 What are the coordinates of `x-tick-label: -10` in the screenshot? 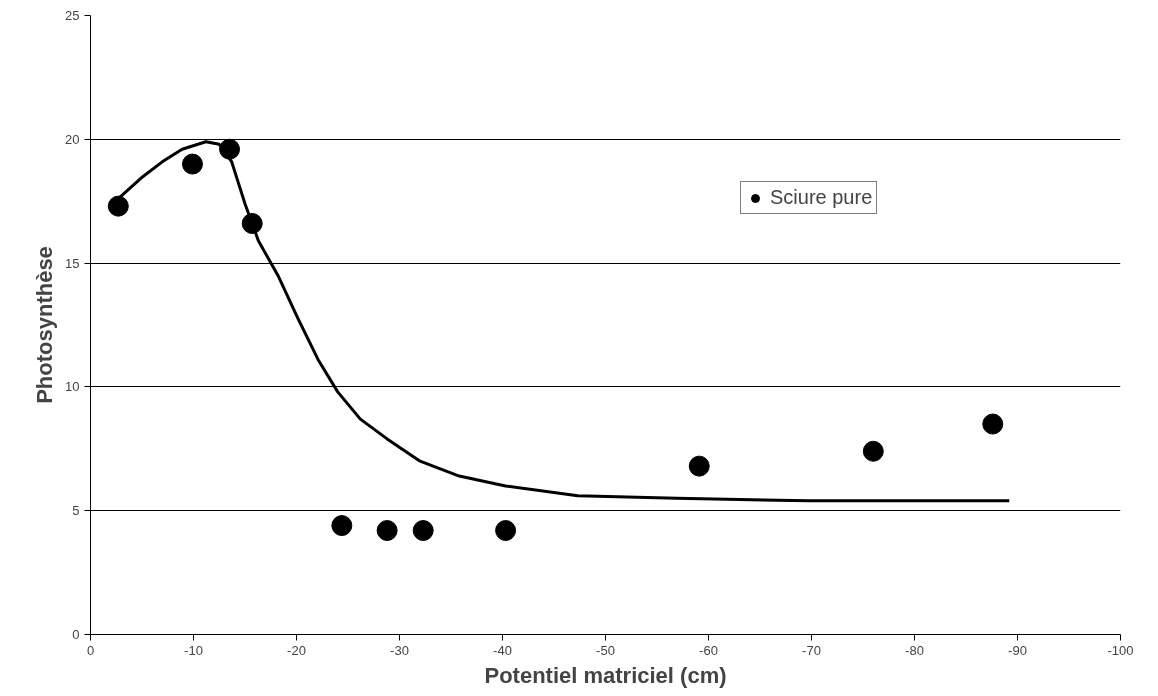 It's located at (193, 650).